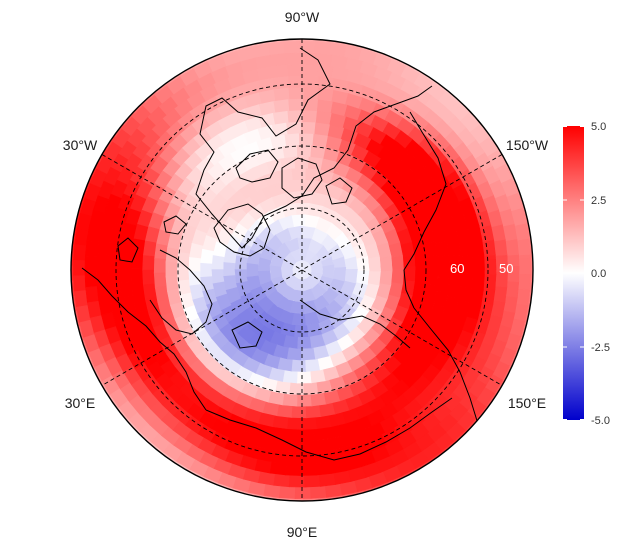 The image size is (625, 552). Describe the element at coordinates (302, 17) in the screenshot. I see `lon-label-top: 90°W` at that location.